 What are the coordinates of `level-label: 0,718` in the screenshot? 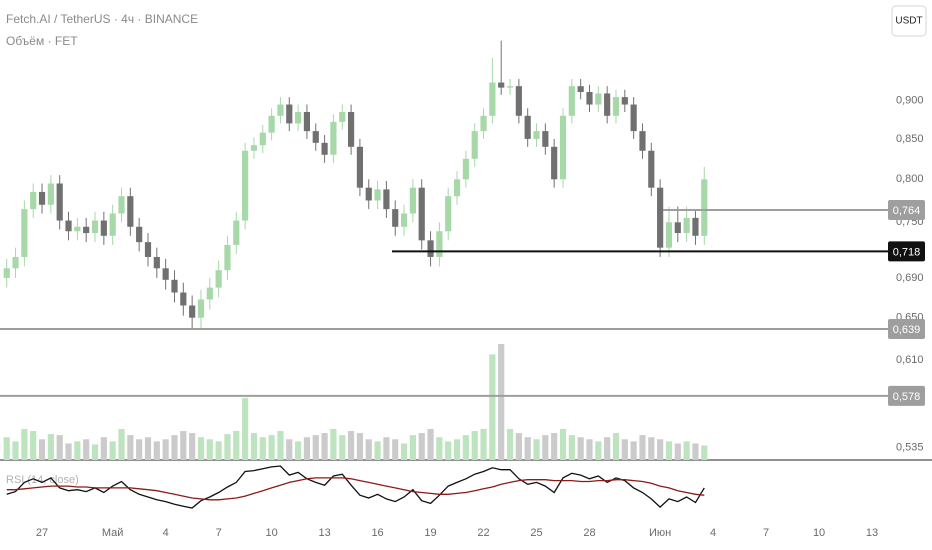 It's located at (907, 252).